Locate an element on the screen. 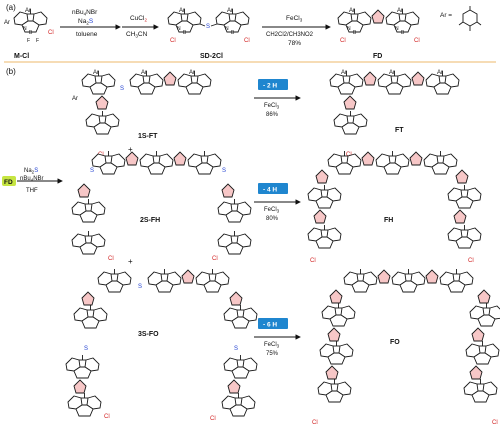 Image resolution: width=500 pixels, height=432 pixels. fd-start-badge is located at coordinates (9, 181).